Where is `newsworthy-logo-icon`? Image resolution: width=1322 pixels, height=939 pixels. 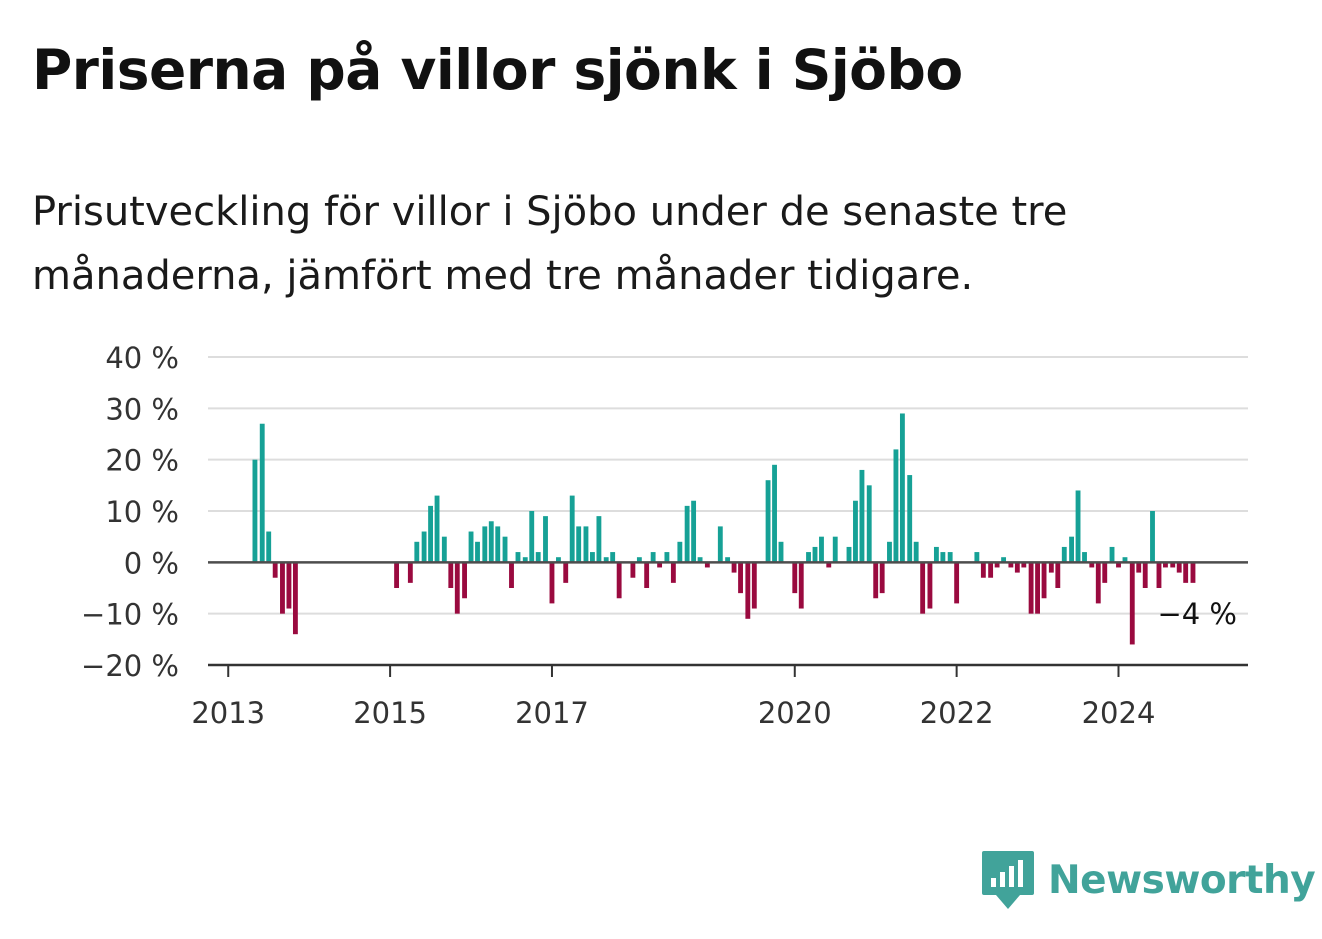 newsworthy-logo-icon is located at coordinates (1008, 880).